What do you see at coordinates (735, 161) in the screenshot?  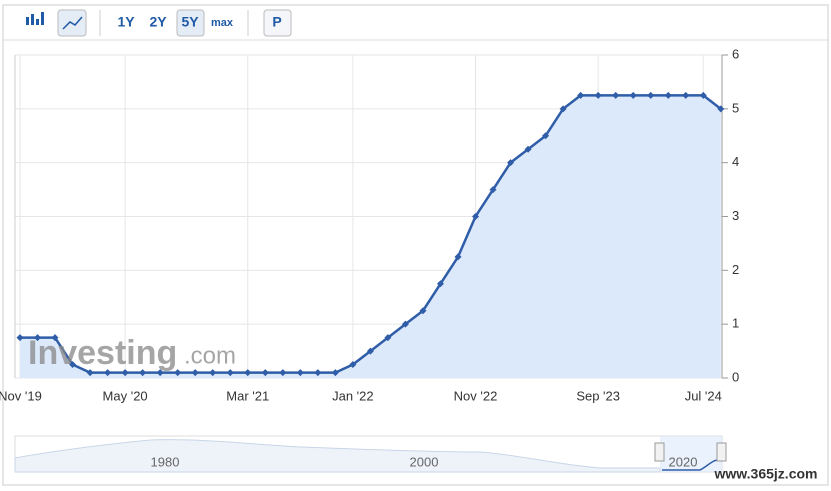 I see `y-tick-label: 4` at bounding box center [735, 161].